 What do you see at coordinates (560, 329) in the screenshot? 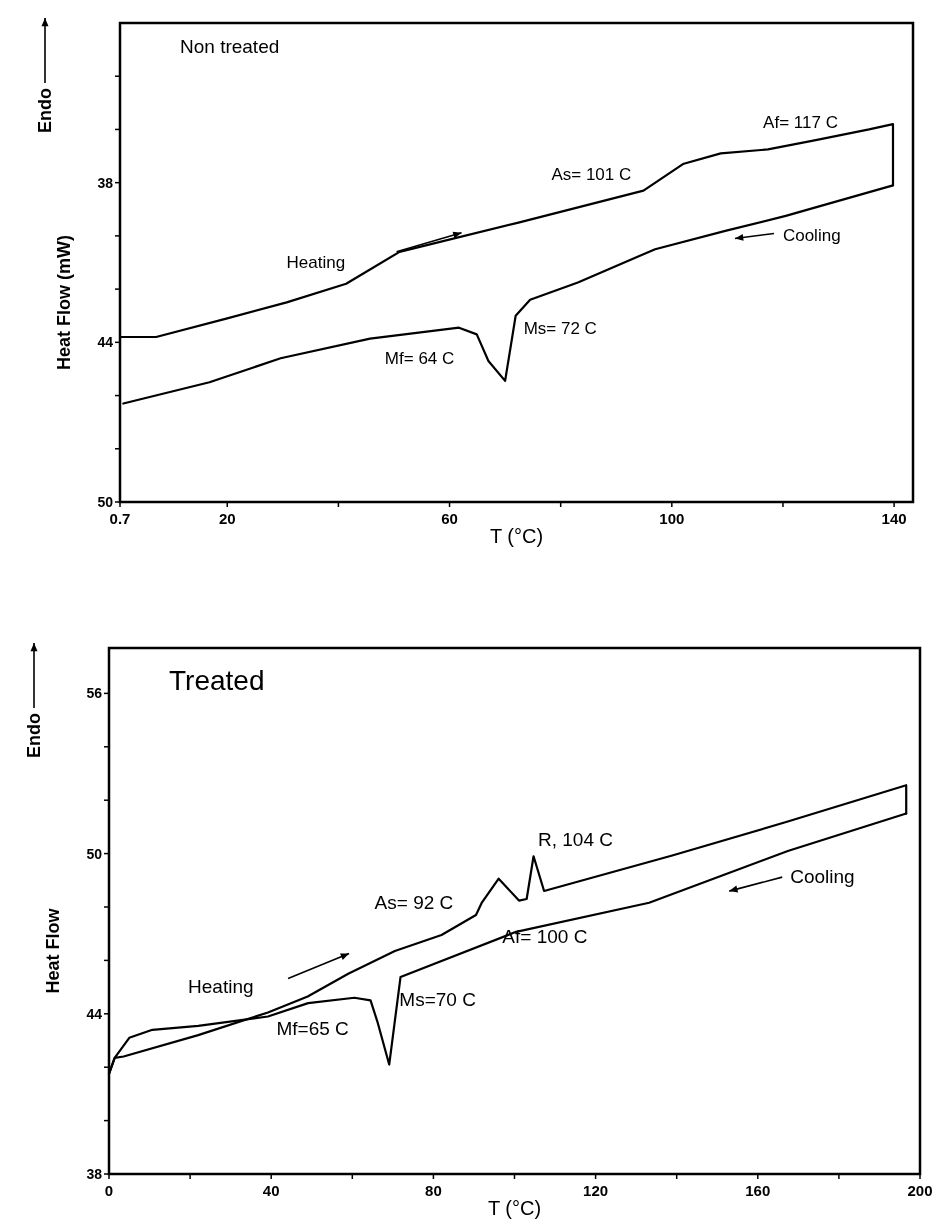
I see `annotation: Ms= 72 C` at bounding box center [560, 329].